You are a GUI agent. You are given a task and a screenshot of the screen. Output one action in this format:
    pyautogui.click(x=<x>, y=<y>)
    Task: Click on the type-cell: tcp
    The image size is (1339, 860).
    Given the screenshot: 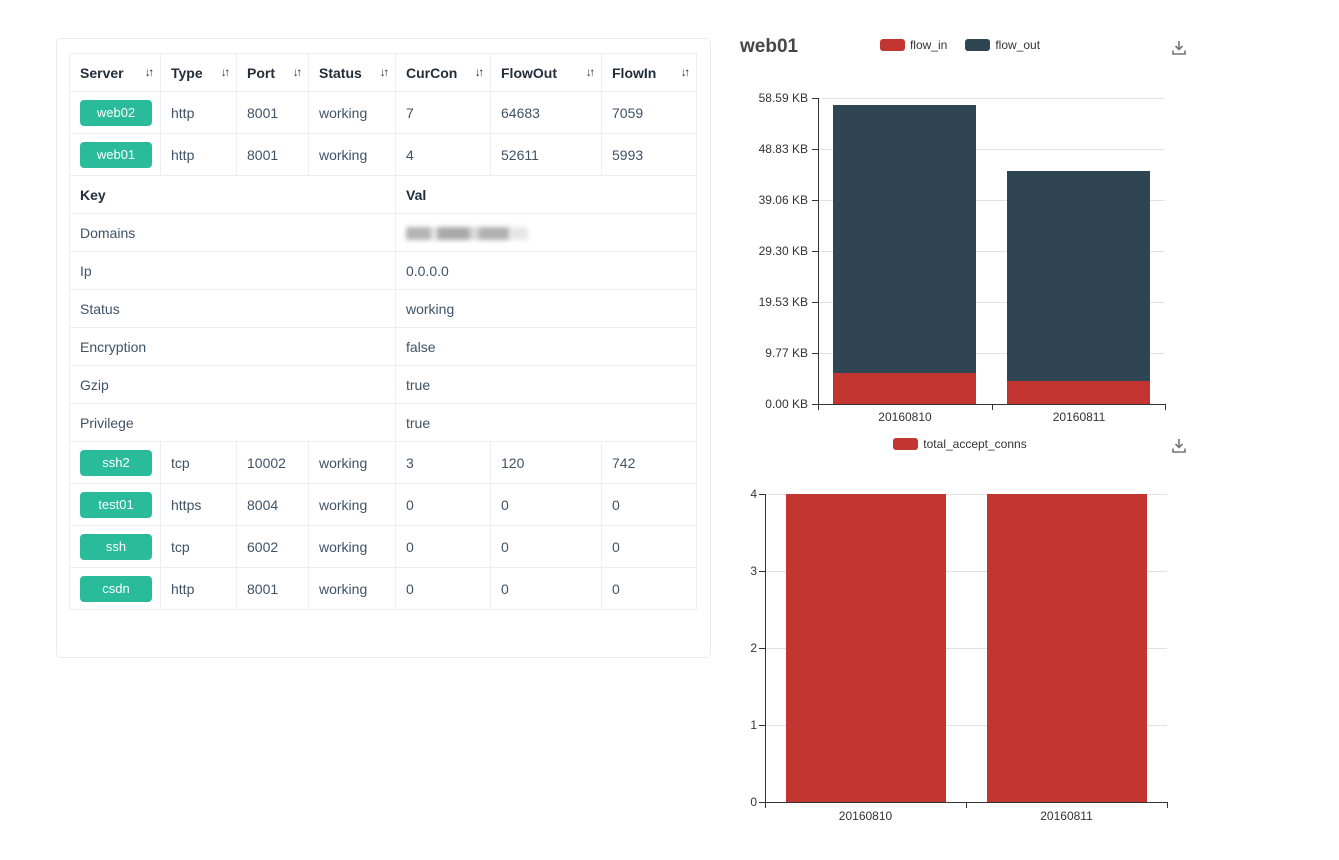 What is the action you would take?
    pyautogui.click(x=198, y=546)
    